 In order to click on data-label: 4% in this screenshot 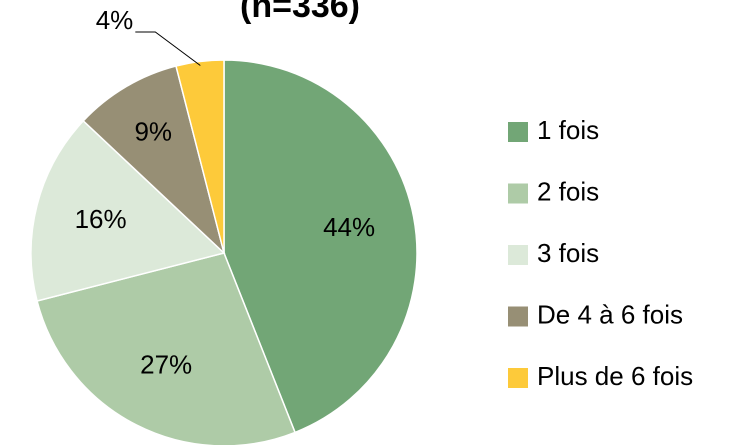, I will do `click(115, 20)`.